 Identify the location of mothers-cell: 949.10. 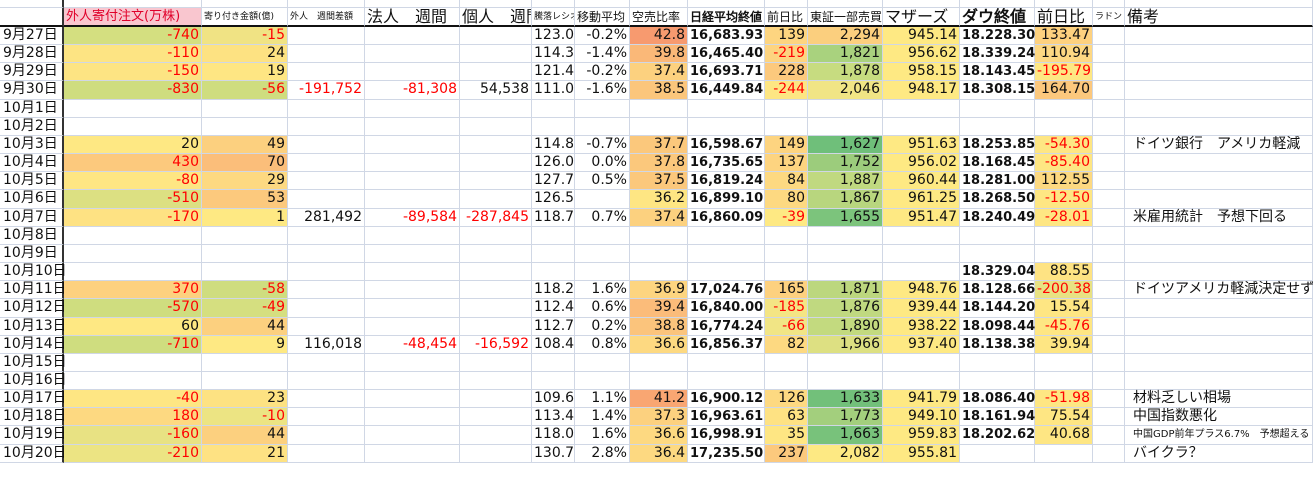
(921, 417).